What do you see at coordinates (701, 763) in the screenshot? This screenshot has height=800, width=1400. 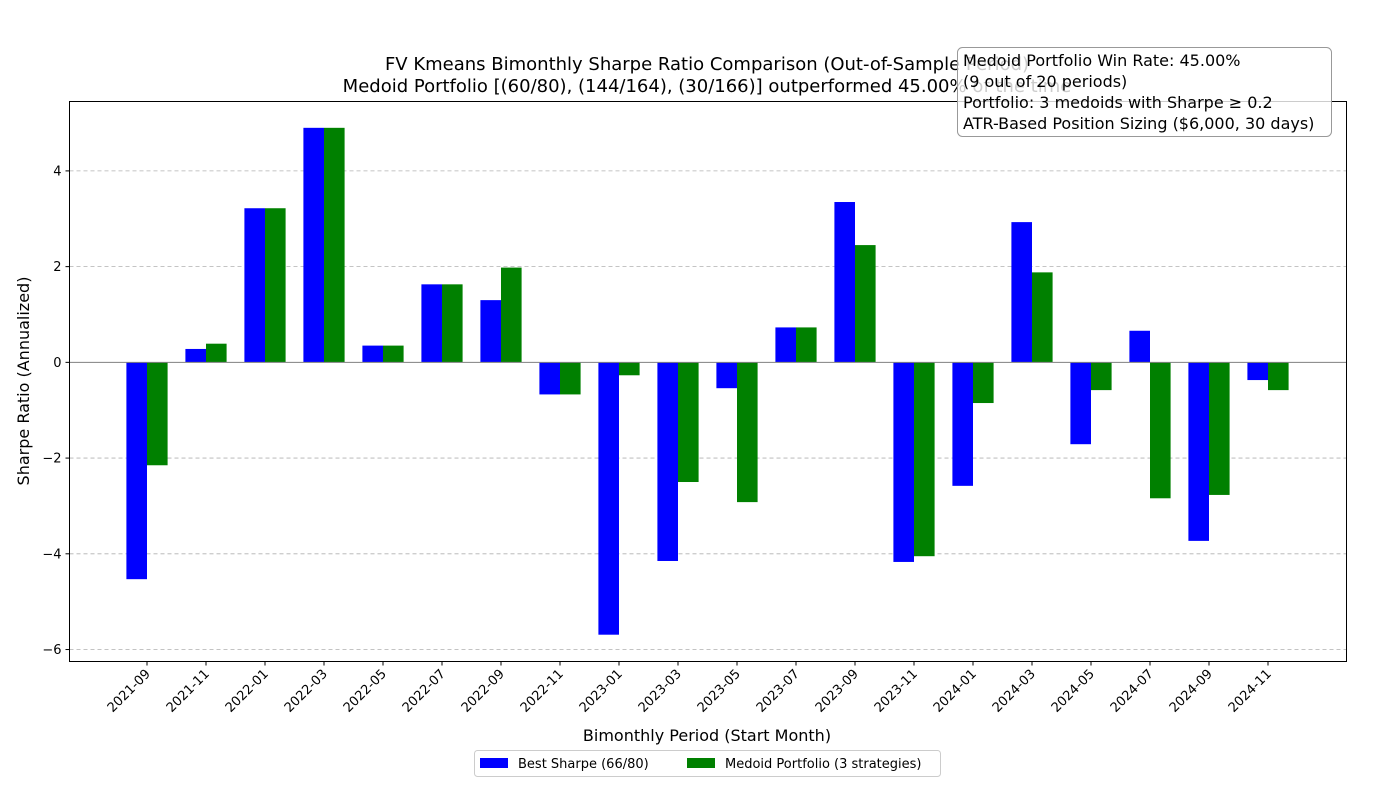 I see `legend-swatch-medoid-portfolio` at bounding box center [701, 763].